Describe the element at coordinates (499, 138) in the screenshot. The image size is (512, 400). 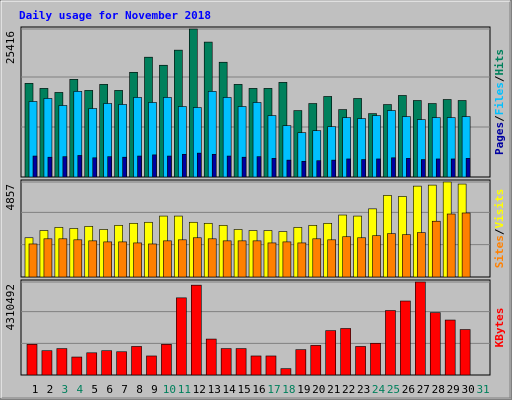
I see `legend-entry: Pages` at that location.